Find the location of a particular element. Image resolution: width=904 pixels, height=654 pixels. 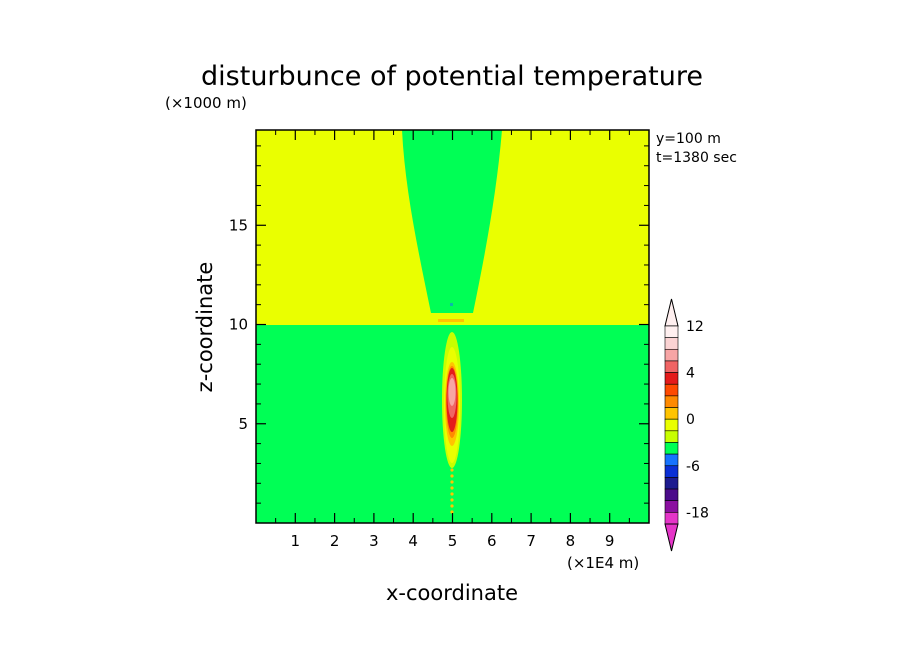

annotation-y: y=100 m is located at coordinates (688, 139).